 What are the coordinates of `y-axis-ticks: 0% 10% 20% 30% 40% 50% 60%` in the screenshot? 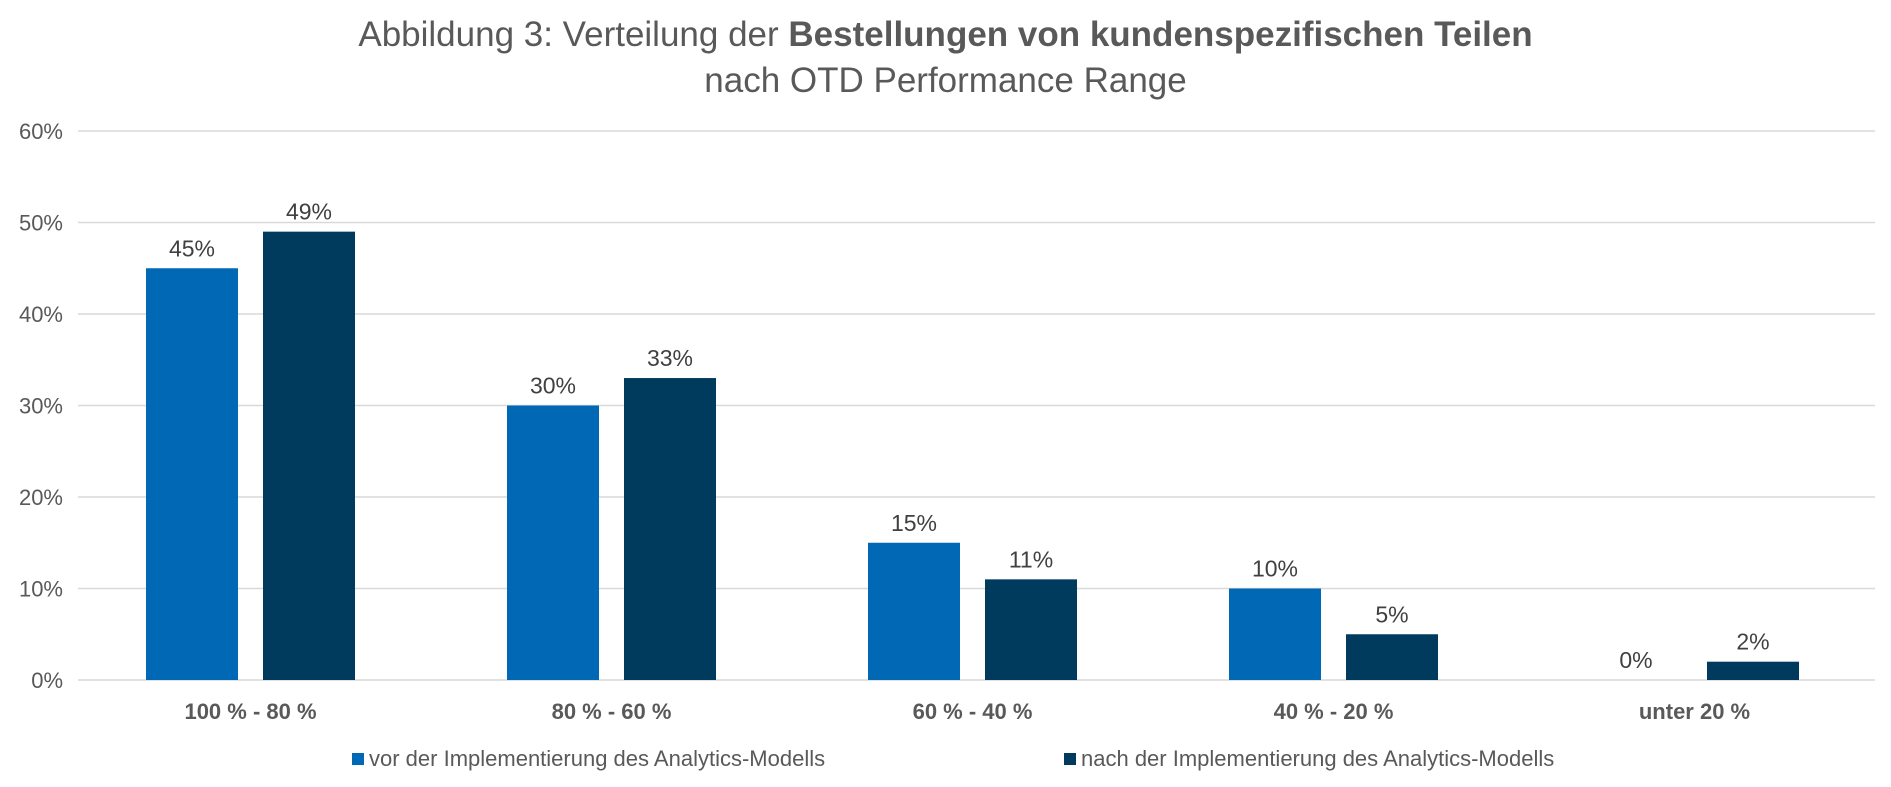 It's located at (41, 406).